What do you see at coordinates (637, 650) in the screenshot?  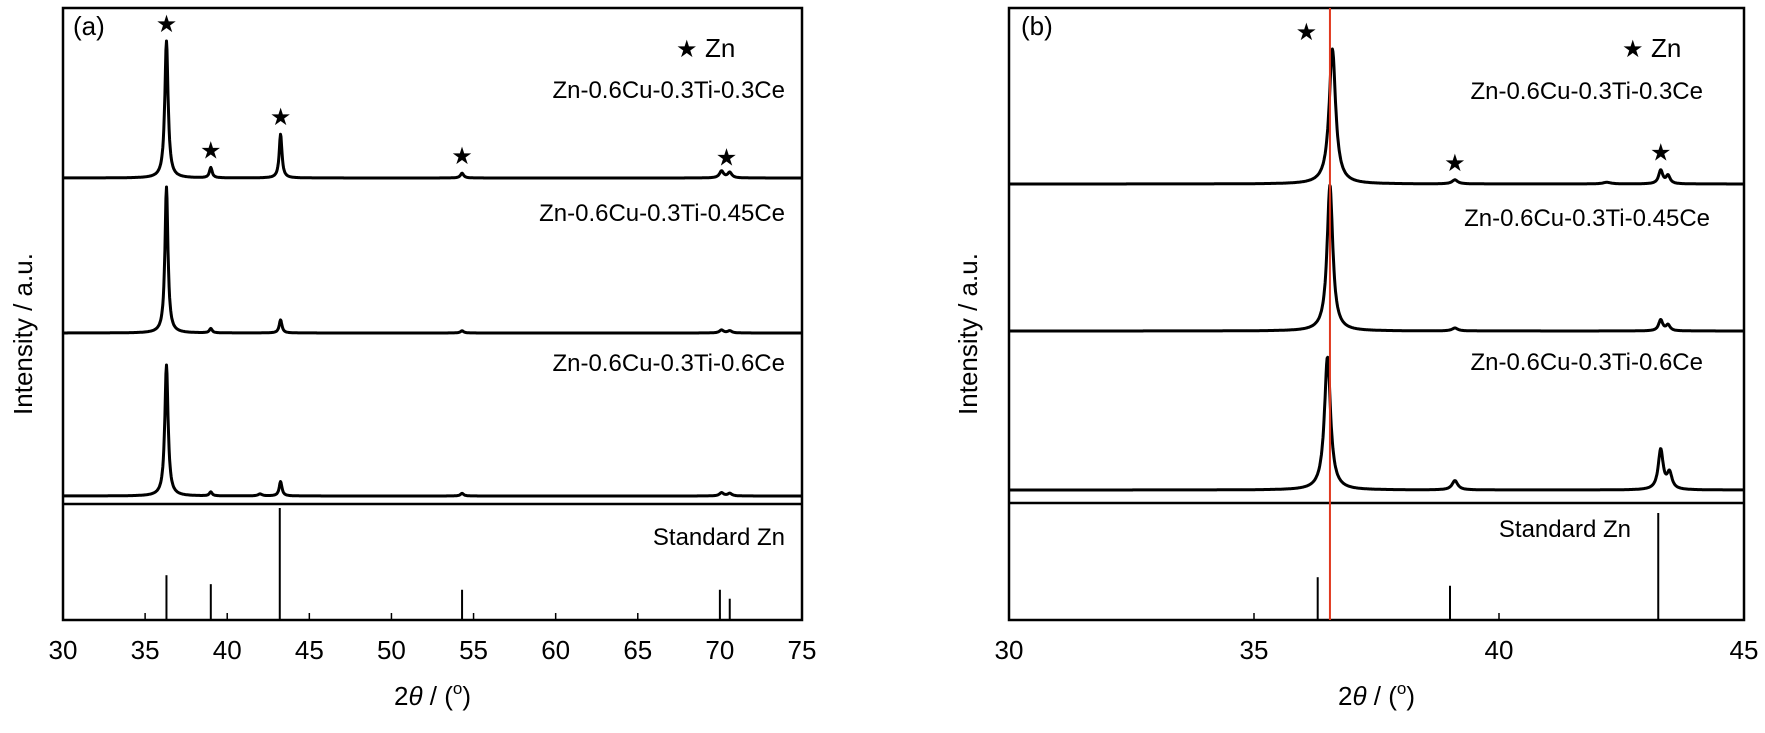 I see `x-tick-label: 65` at bounding box center [637, 650].